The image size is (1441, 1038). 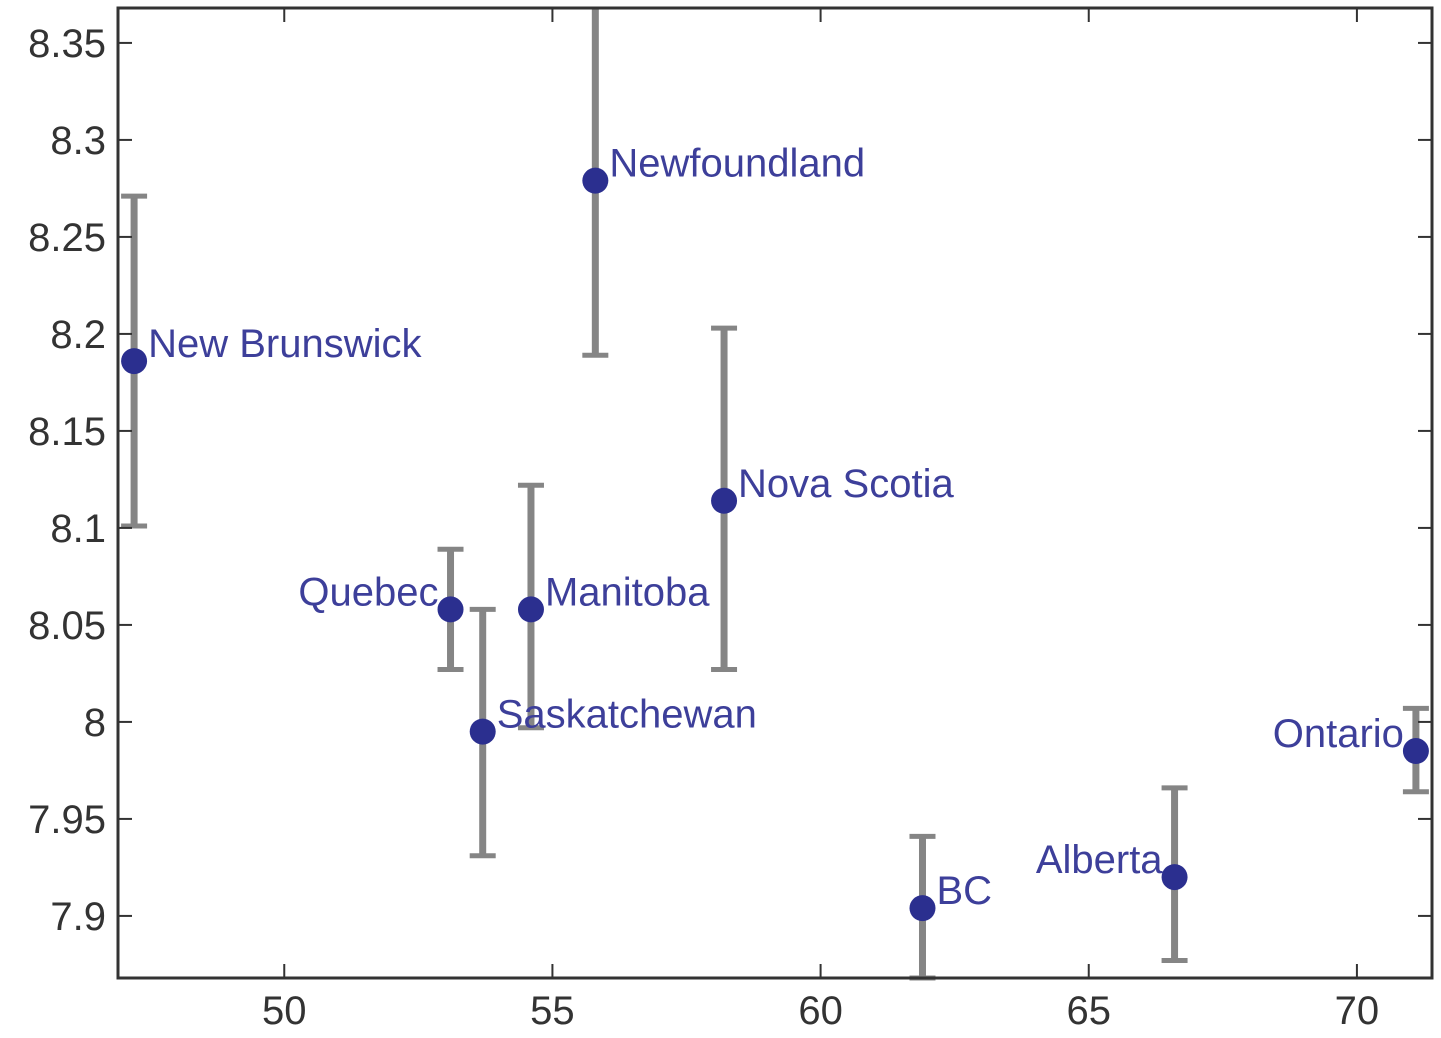 I want to click on y-tick-label: 8.2, so click(x=78, y=335).